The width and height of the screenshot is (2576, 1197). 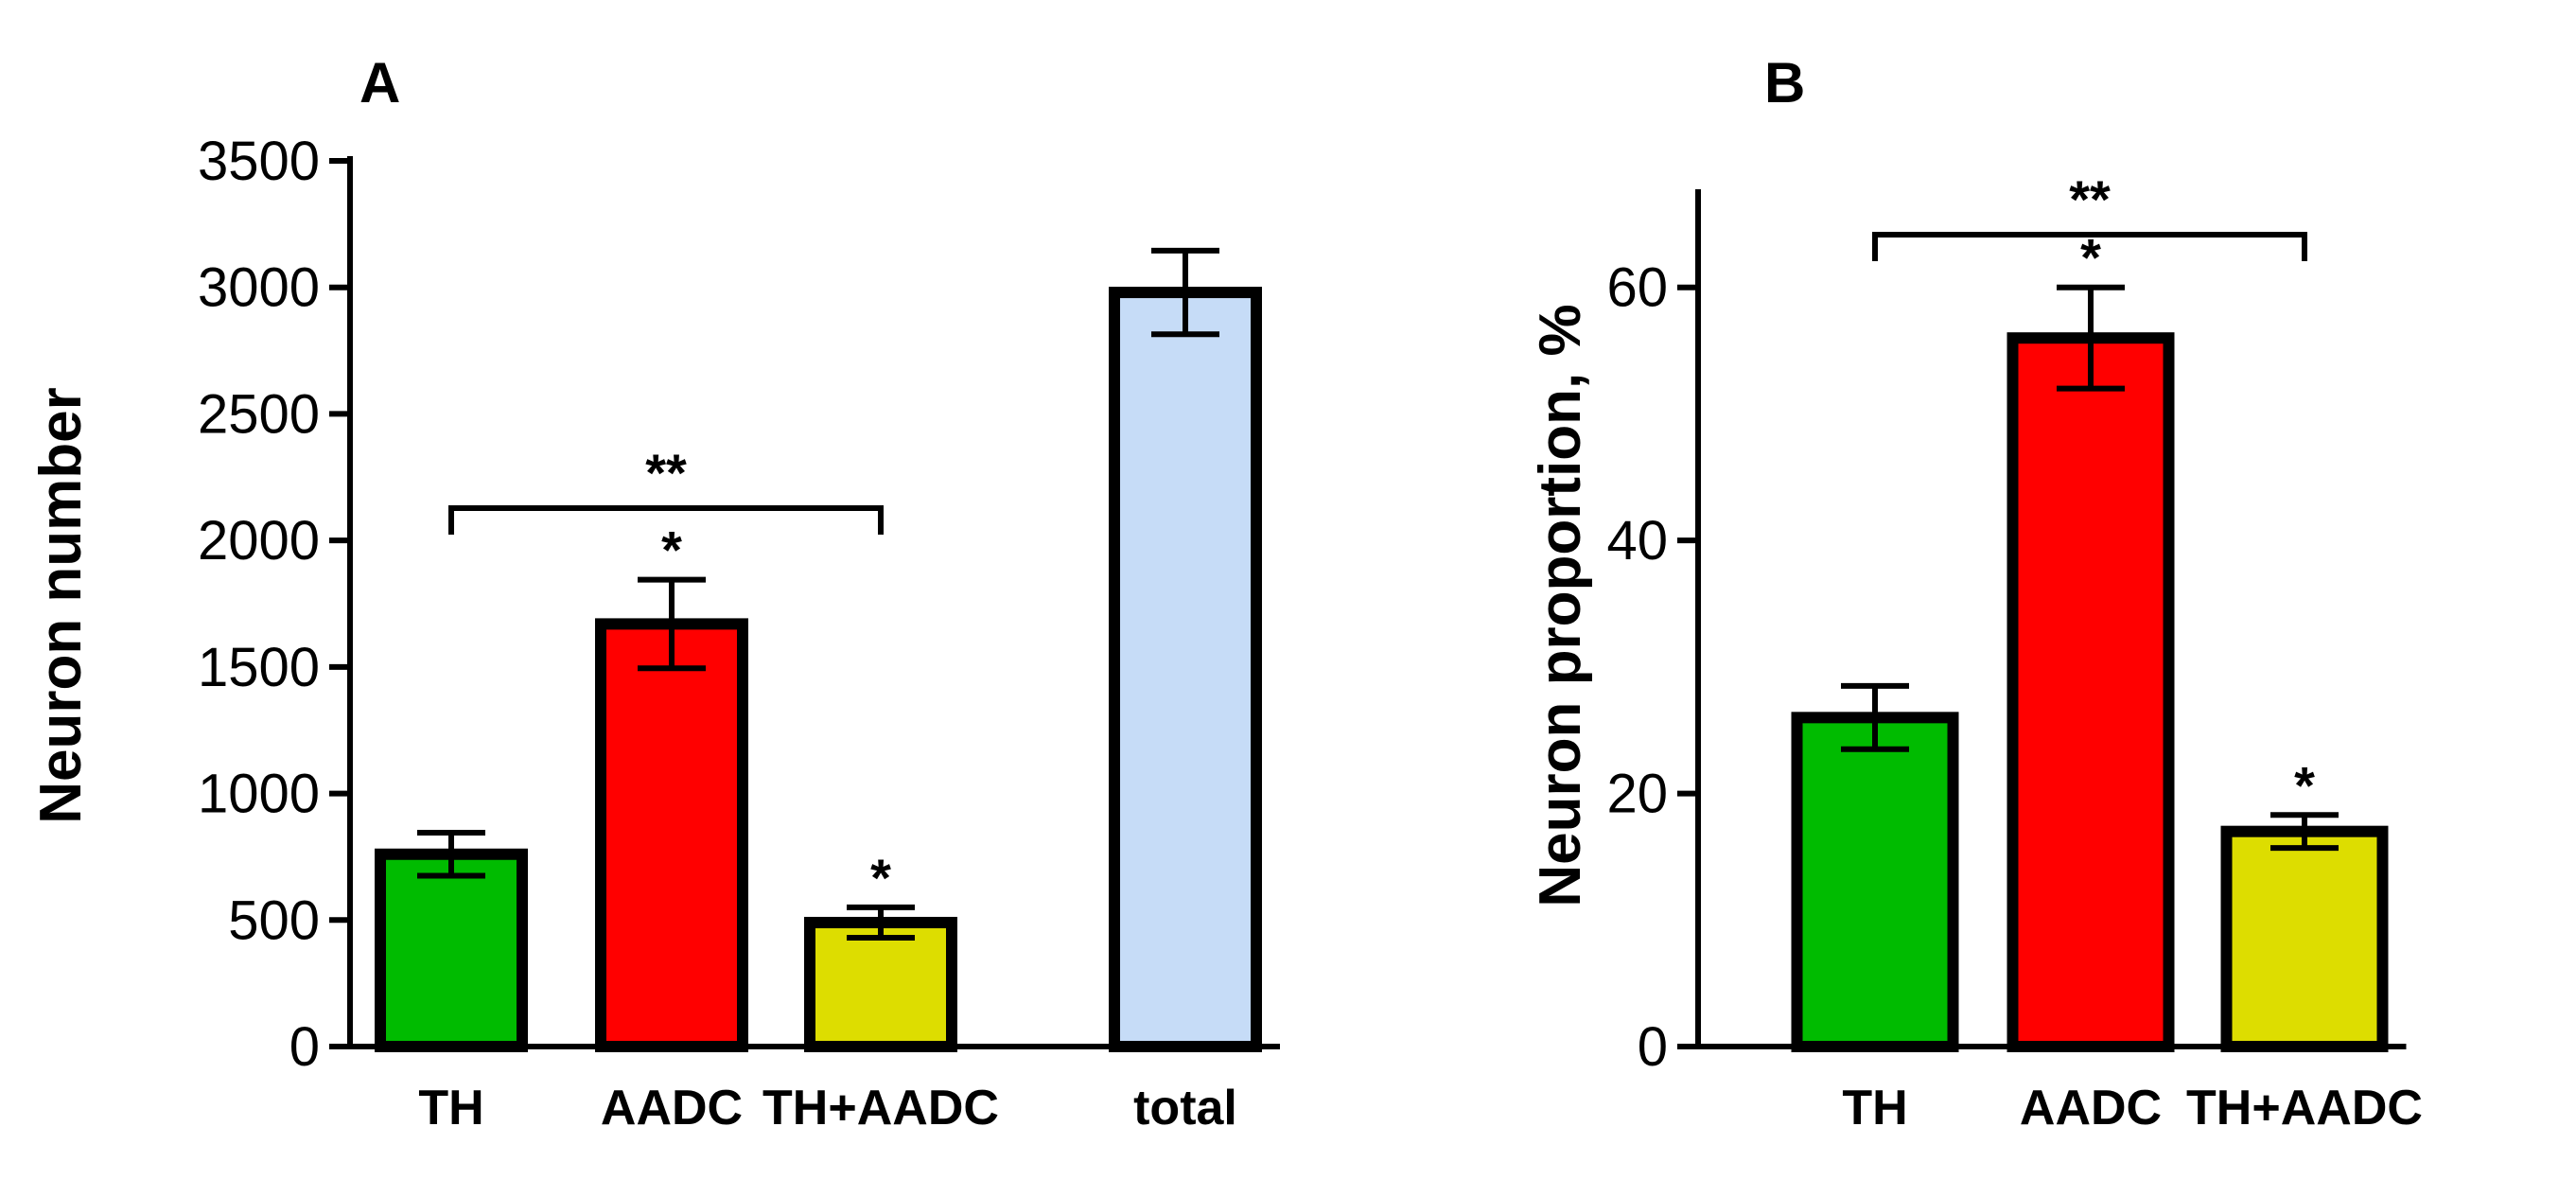 I want to click on y-tick-label: 60, so click(x=1637, y=288).